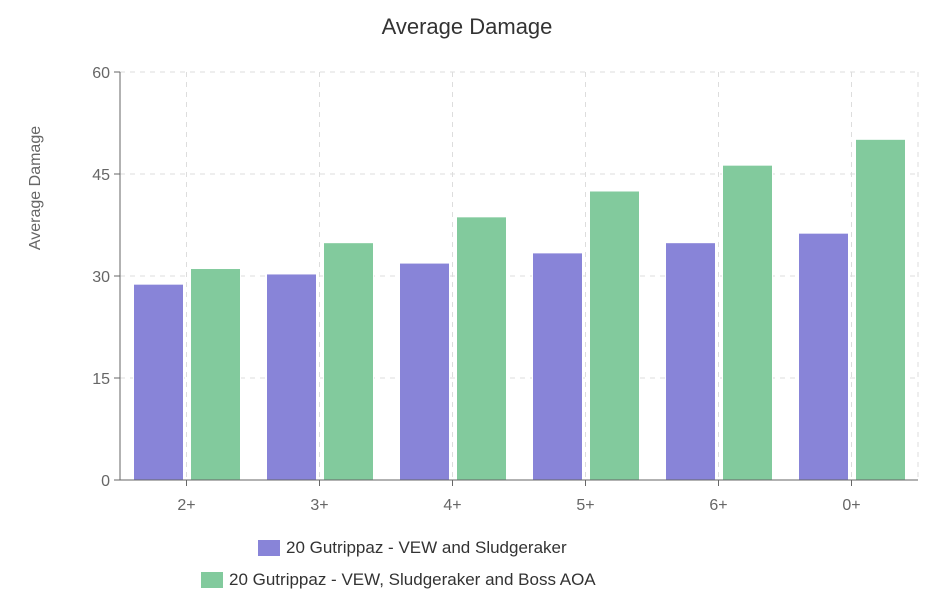 The height and width of the screenshot is (608, 940). Describe the element at coordinates (348, 361) in the screenshot. I see `bar-2-3+` at that location.